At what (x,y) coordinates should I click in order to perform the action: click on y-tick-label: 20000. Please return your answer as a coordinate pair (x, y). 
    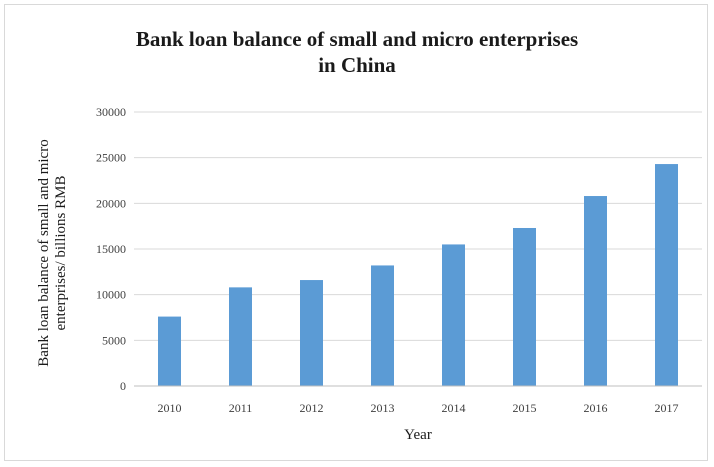
    Looking at the image, I should click on (111, 203).